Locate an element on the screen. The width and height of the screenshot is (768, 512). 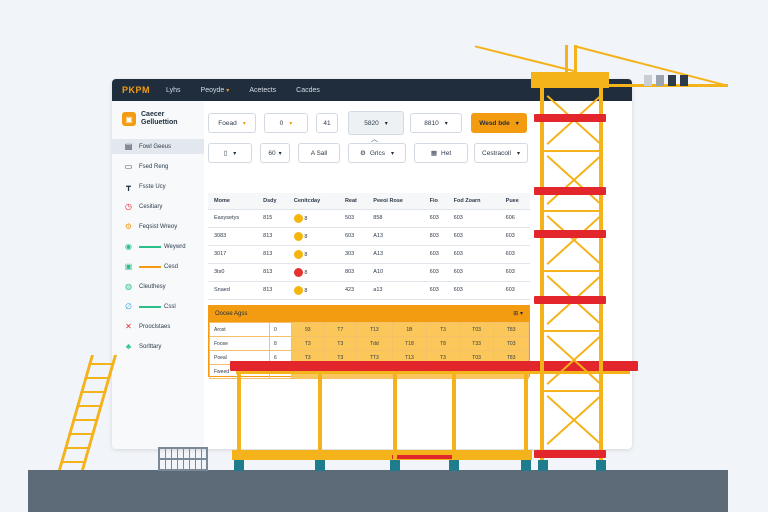
schedule-cell: T13 is located at coordinates (374, 329).